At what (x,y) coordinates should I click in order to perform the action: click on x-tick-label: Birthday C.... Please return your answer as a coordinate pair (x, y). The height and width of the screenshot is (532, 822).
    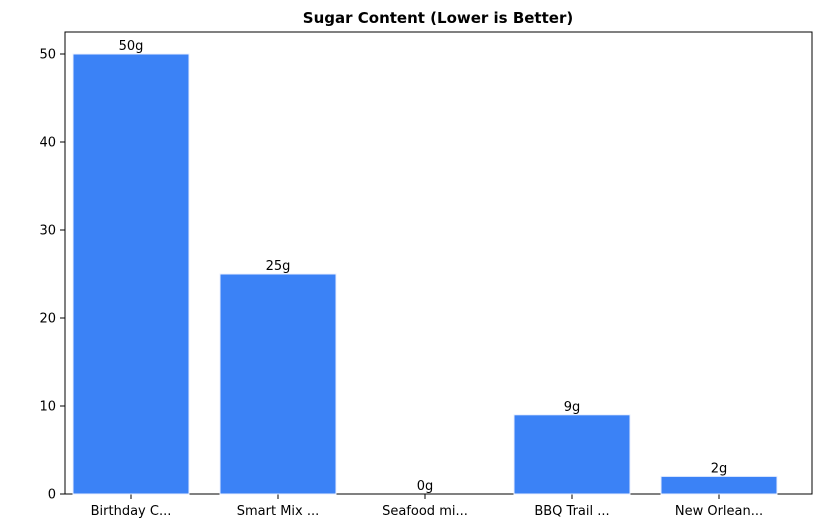
    Looking at the image, I should click on (131, 511).